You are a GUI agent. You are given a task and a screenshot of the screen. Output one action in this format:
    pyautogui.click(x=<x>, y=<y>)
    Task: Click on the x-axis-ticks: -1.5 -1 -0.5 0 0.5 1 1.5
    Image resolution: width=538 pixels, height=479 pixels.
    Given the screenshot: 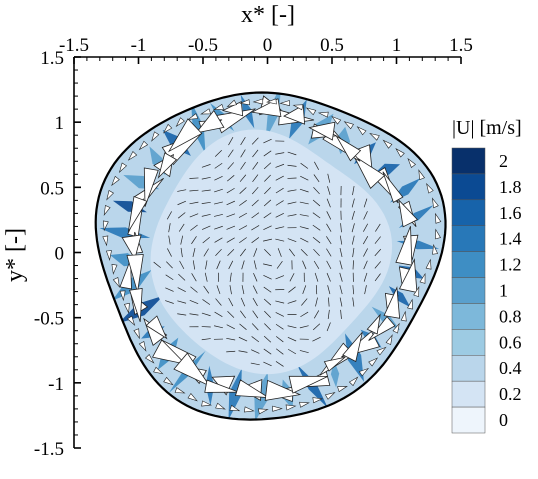 What is the action you would take?
    pyautogui.click(x=266, y=49)
    